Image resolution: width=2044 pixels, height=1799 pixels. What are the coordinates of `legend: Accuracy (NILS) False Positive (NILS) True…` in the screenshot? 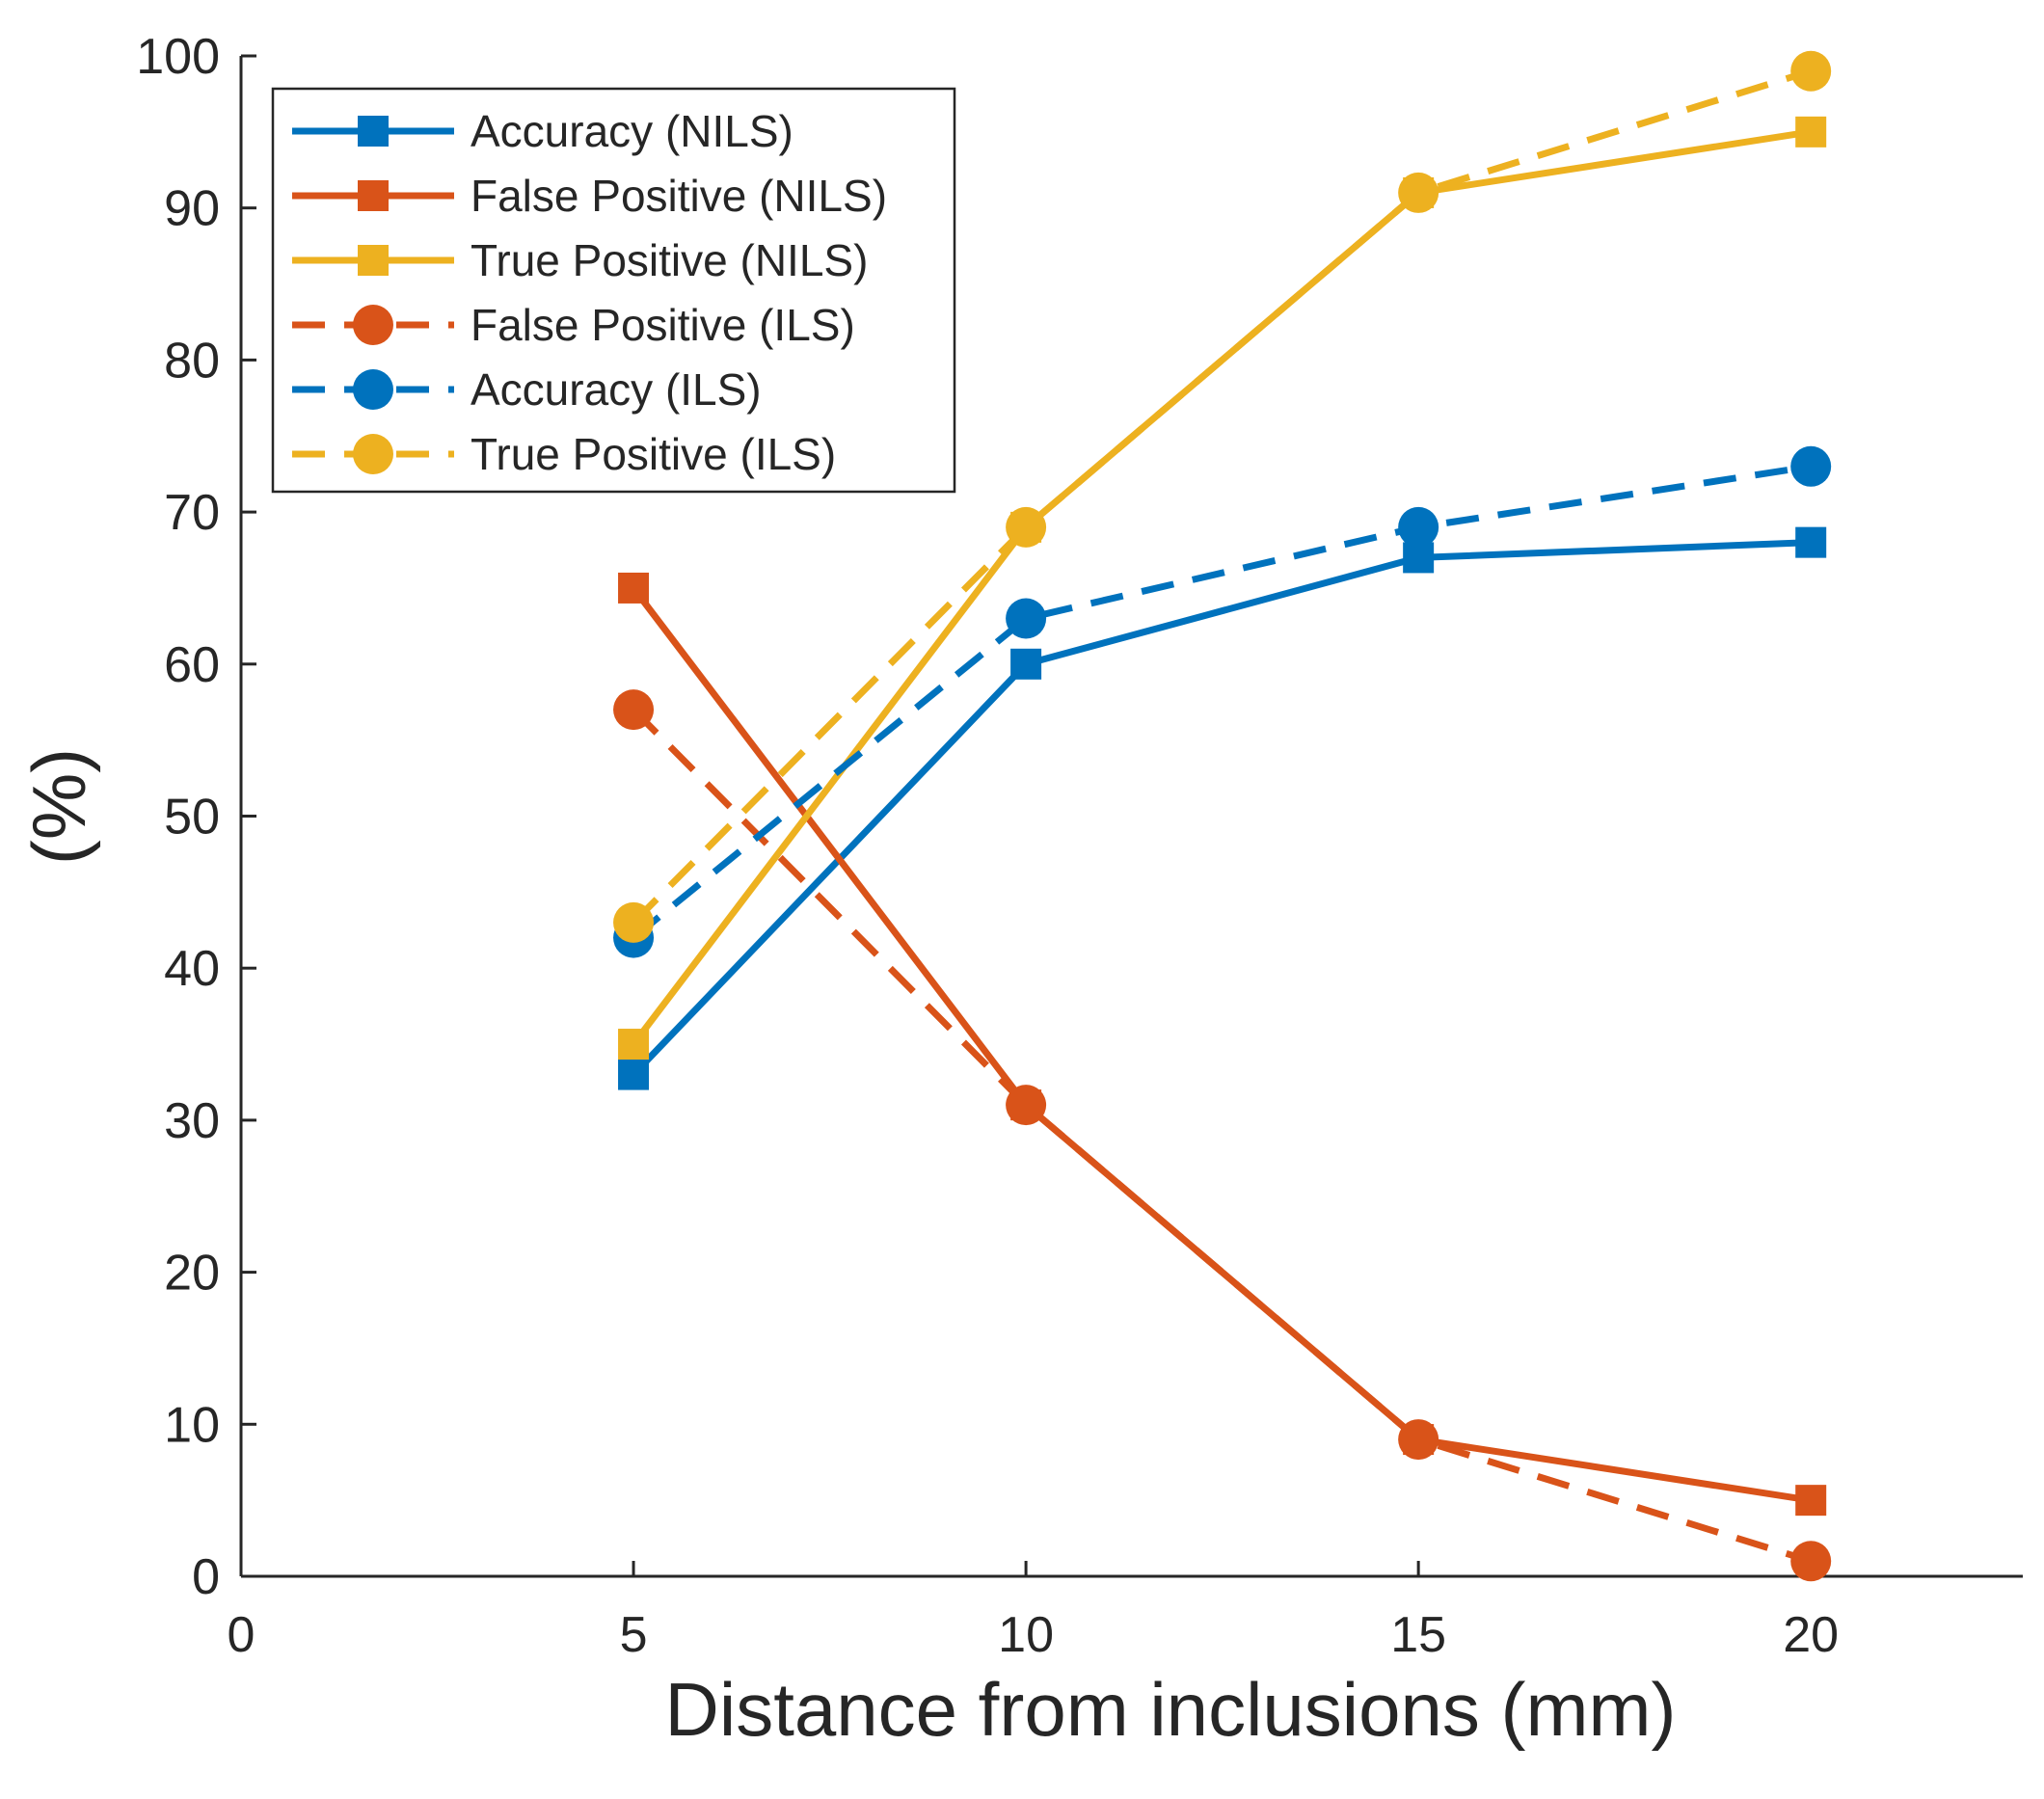 It's located at (613, 290).